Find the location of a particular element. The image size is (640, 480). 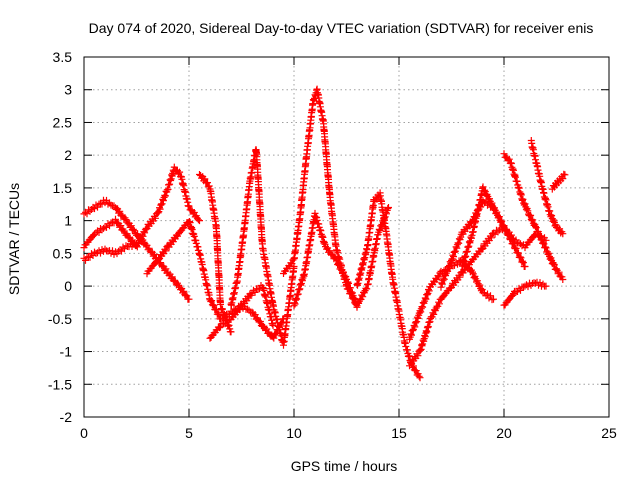

y-tick-label: 3 is located at coordinates (68, 90).